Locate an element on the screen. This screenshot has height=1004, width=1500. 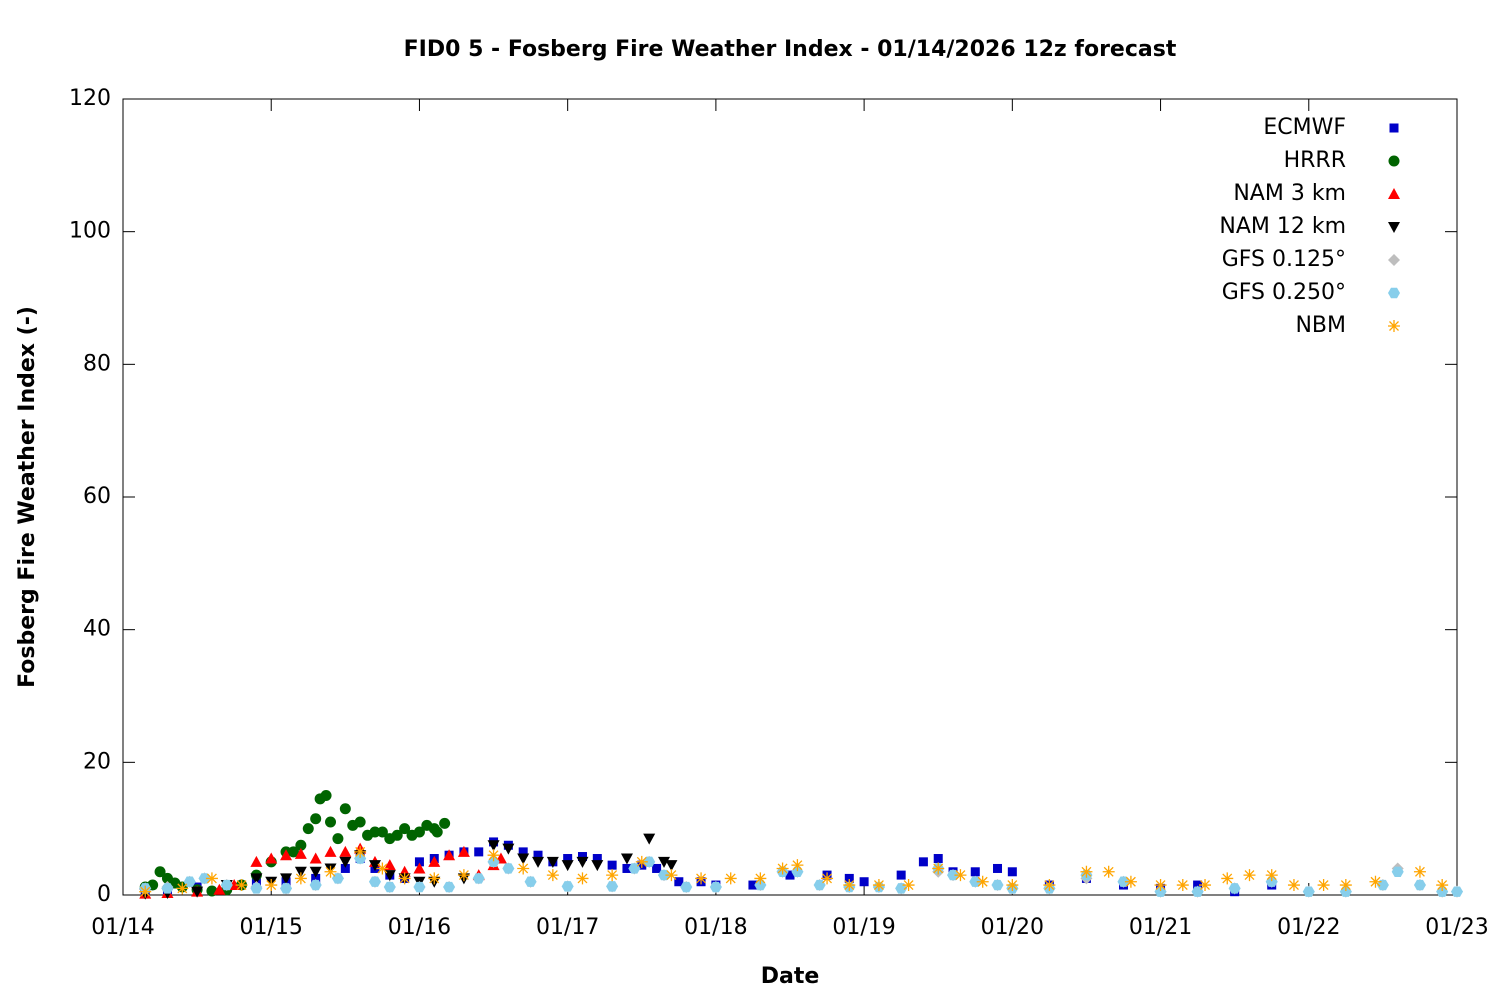
y-tick-label: 80 is located at coordinates (97, 363).